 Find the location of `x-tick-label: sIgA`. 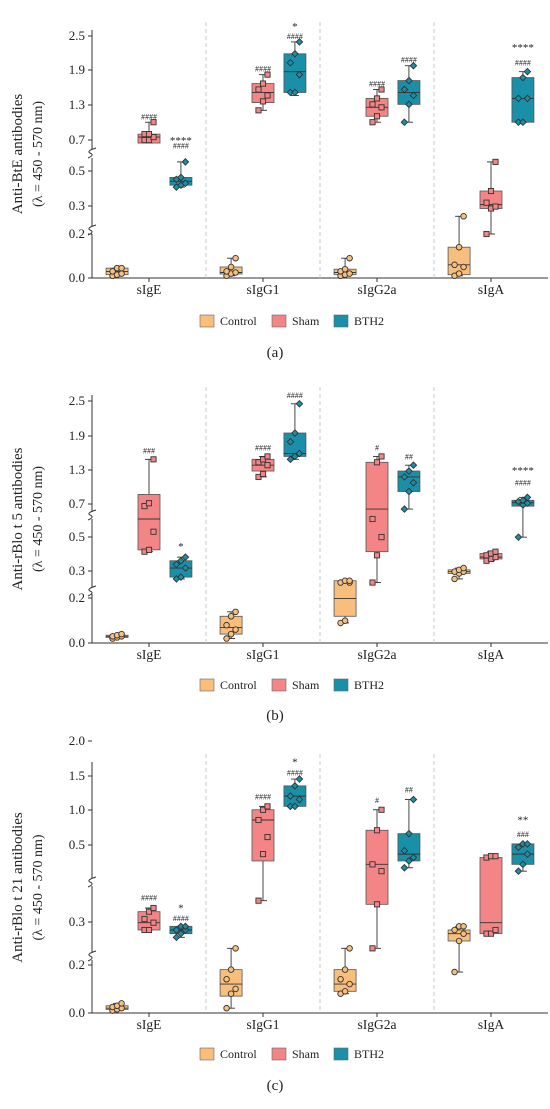

x-tick-label: sIgA is located at coordinates (491, 1024).